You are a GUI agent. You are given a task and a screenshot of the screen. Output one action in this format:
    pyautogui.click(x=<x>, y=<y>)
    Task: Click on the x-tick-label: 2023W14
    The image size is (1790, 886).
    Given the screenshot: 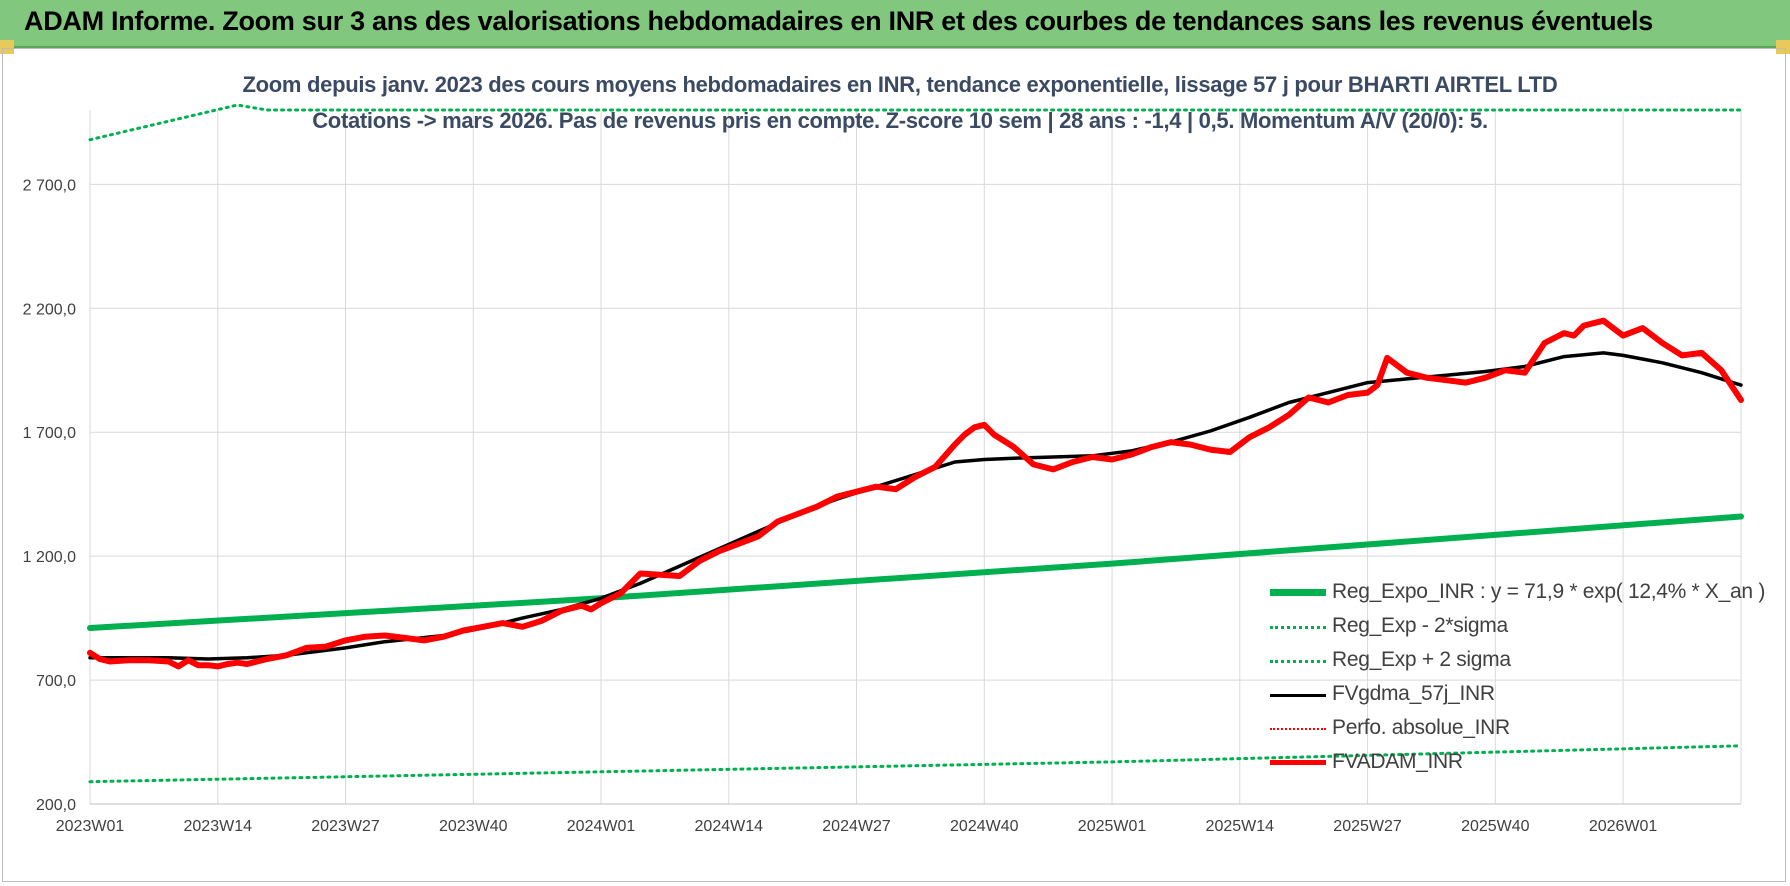 What is the action you would take?
    pyautogui.click(x=218, y=826)
    